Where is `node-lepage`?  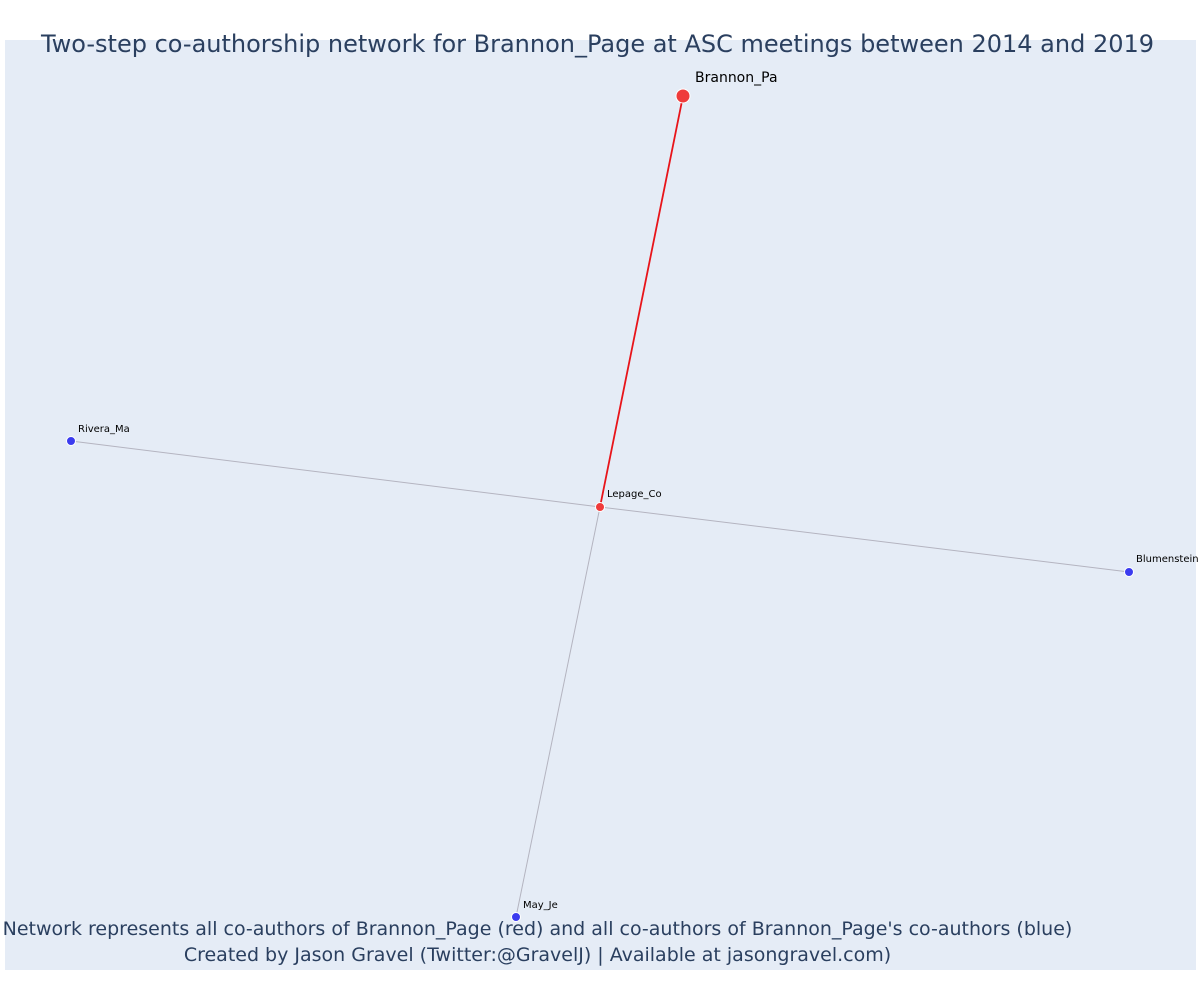
node-lepage is located at coordinates (600, 507).